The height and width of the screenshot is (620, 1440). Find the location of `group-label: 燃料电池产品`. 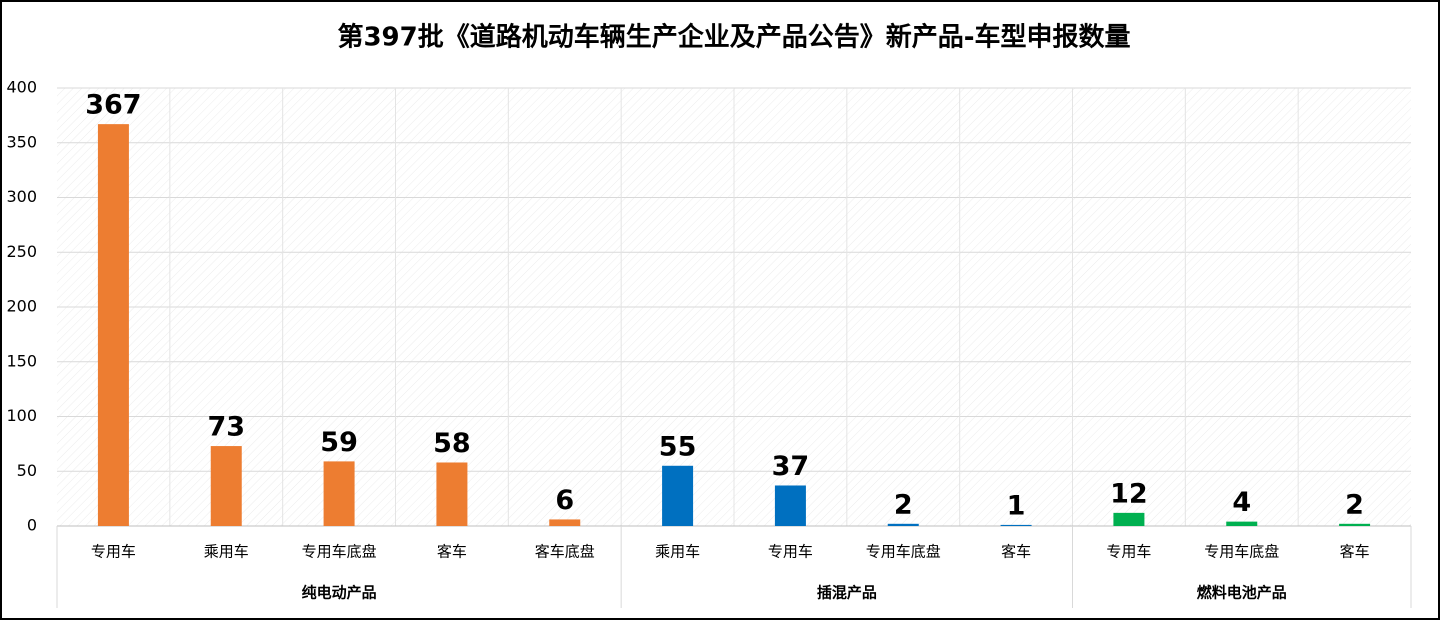

group-label: 燃料电池产品 is located at coordinates (1242, 593).